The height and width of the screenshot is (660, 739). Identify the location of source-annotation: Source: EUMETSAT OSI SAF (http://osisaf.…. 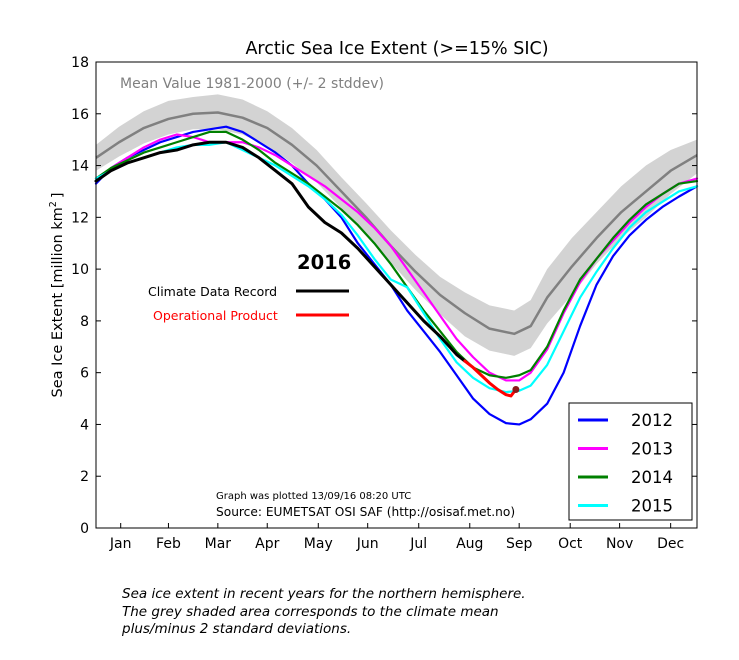
(365, 512).